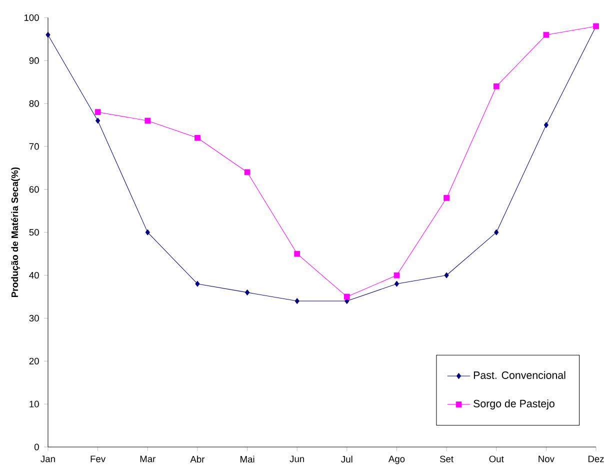 The height and width of the screenshot is (467, 605). Describe the element at coordinates (447, 459) in the screenshot. I see `x-tick-label: Set` at that location.